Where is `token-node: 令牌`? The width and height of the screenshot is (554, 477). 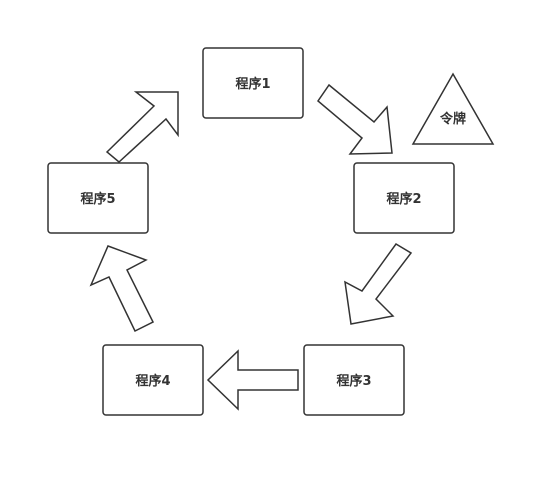 token-node: 令牌 is located at coordinates (453, 108).